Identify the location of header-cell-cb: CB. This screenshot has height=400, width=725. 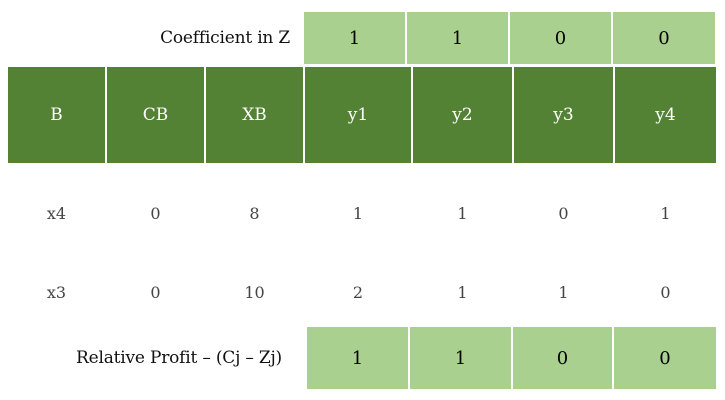
(155, 115).